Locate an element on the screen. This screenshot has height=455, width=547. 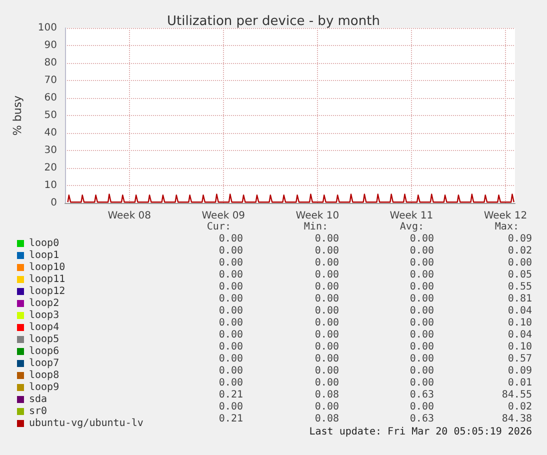
text: 0.57 is located at coordinates (520, 359).